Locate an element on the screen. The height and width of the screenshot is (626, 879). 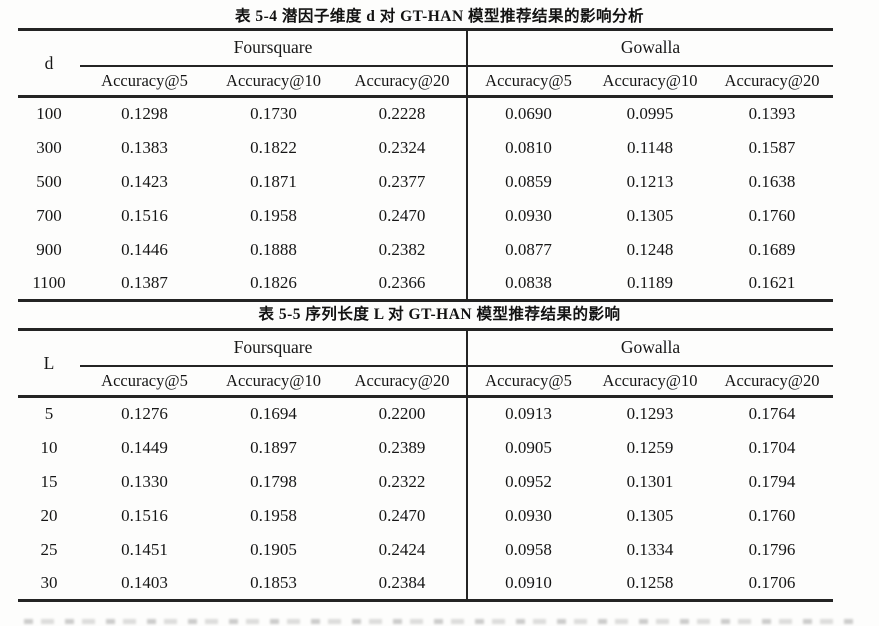
metric-value-cell: 0.0905 is located at coordinates (527, 447).